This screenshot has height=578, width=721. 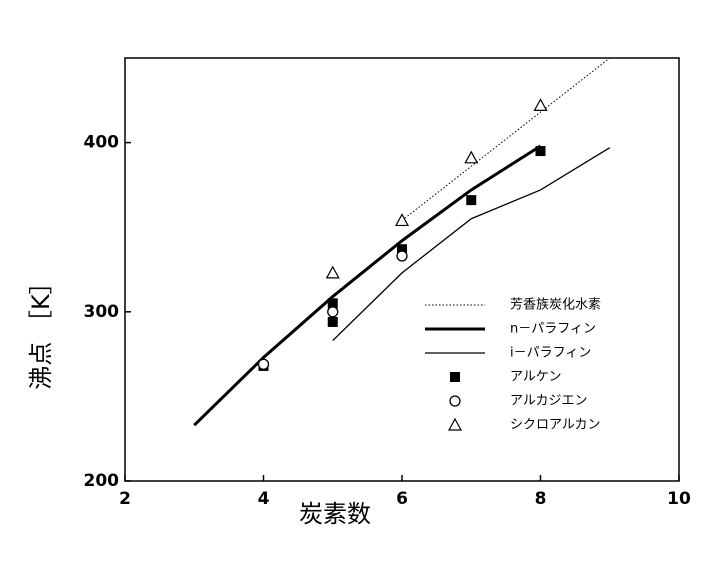 I want to click on legend-label: 芳香族炭化水素, so click(x=555, y=305).